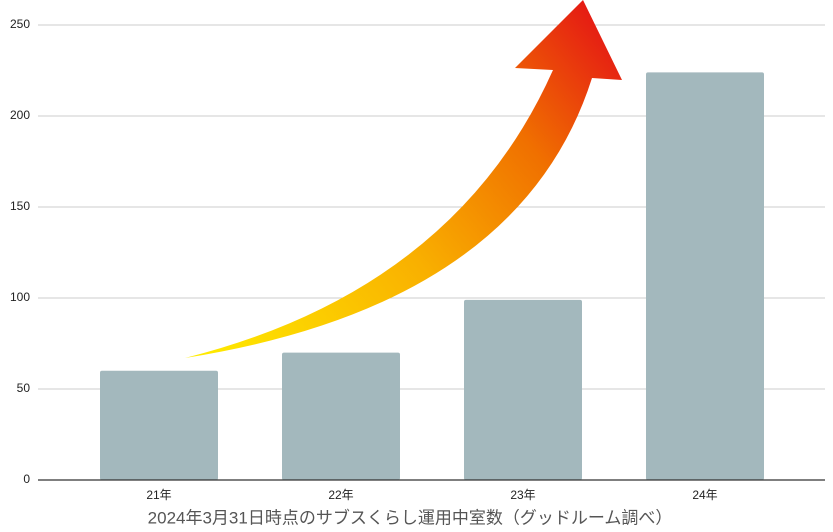 Image resolution: width=833 pixels, height=532 pixels. Describe the element at coordinates (704, 495) in the screenshot. I see `x-tick-label: 24年` at that location.